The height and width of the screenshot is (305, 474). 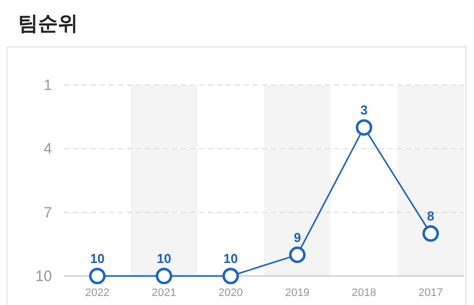 I want to click on data-label: 9, so click(x=297, y=237).